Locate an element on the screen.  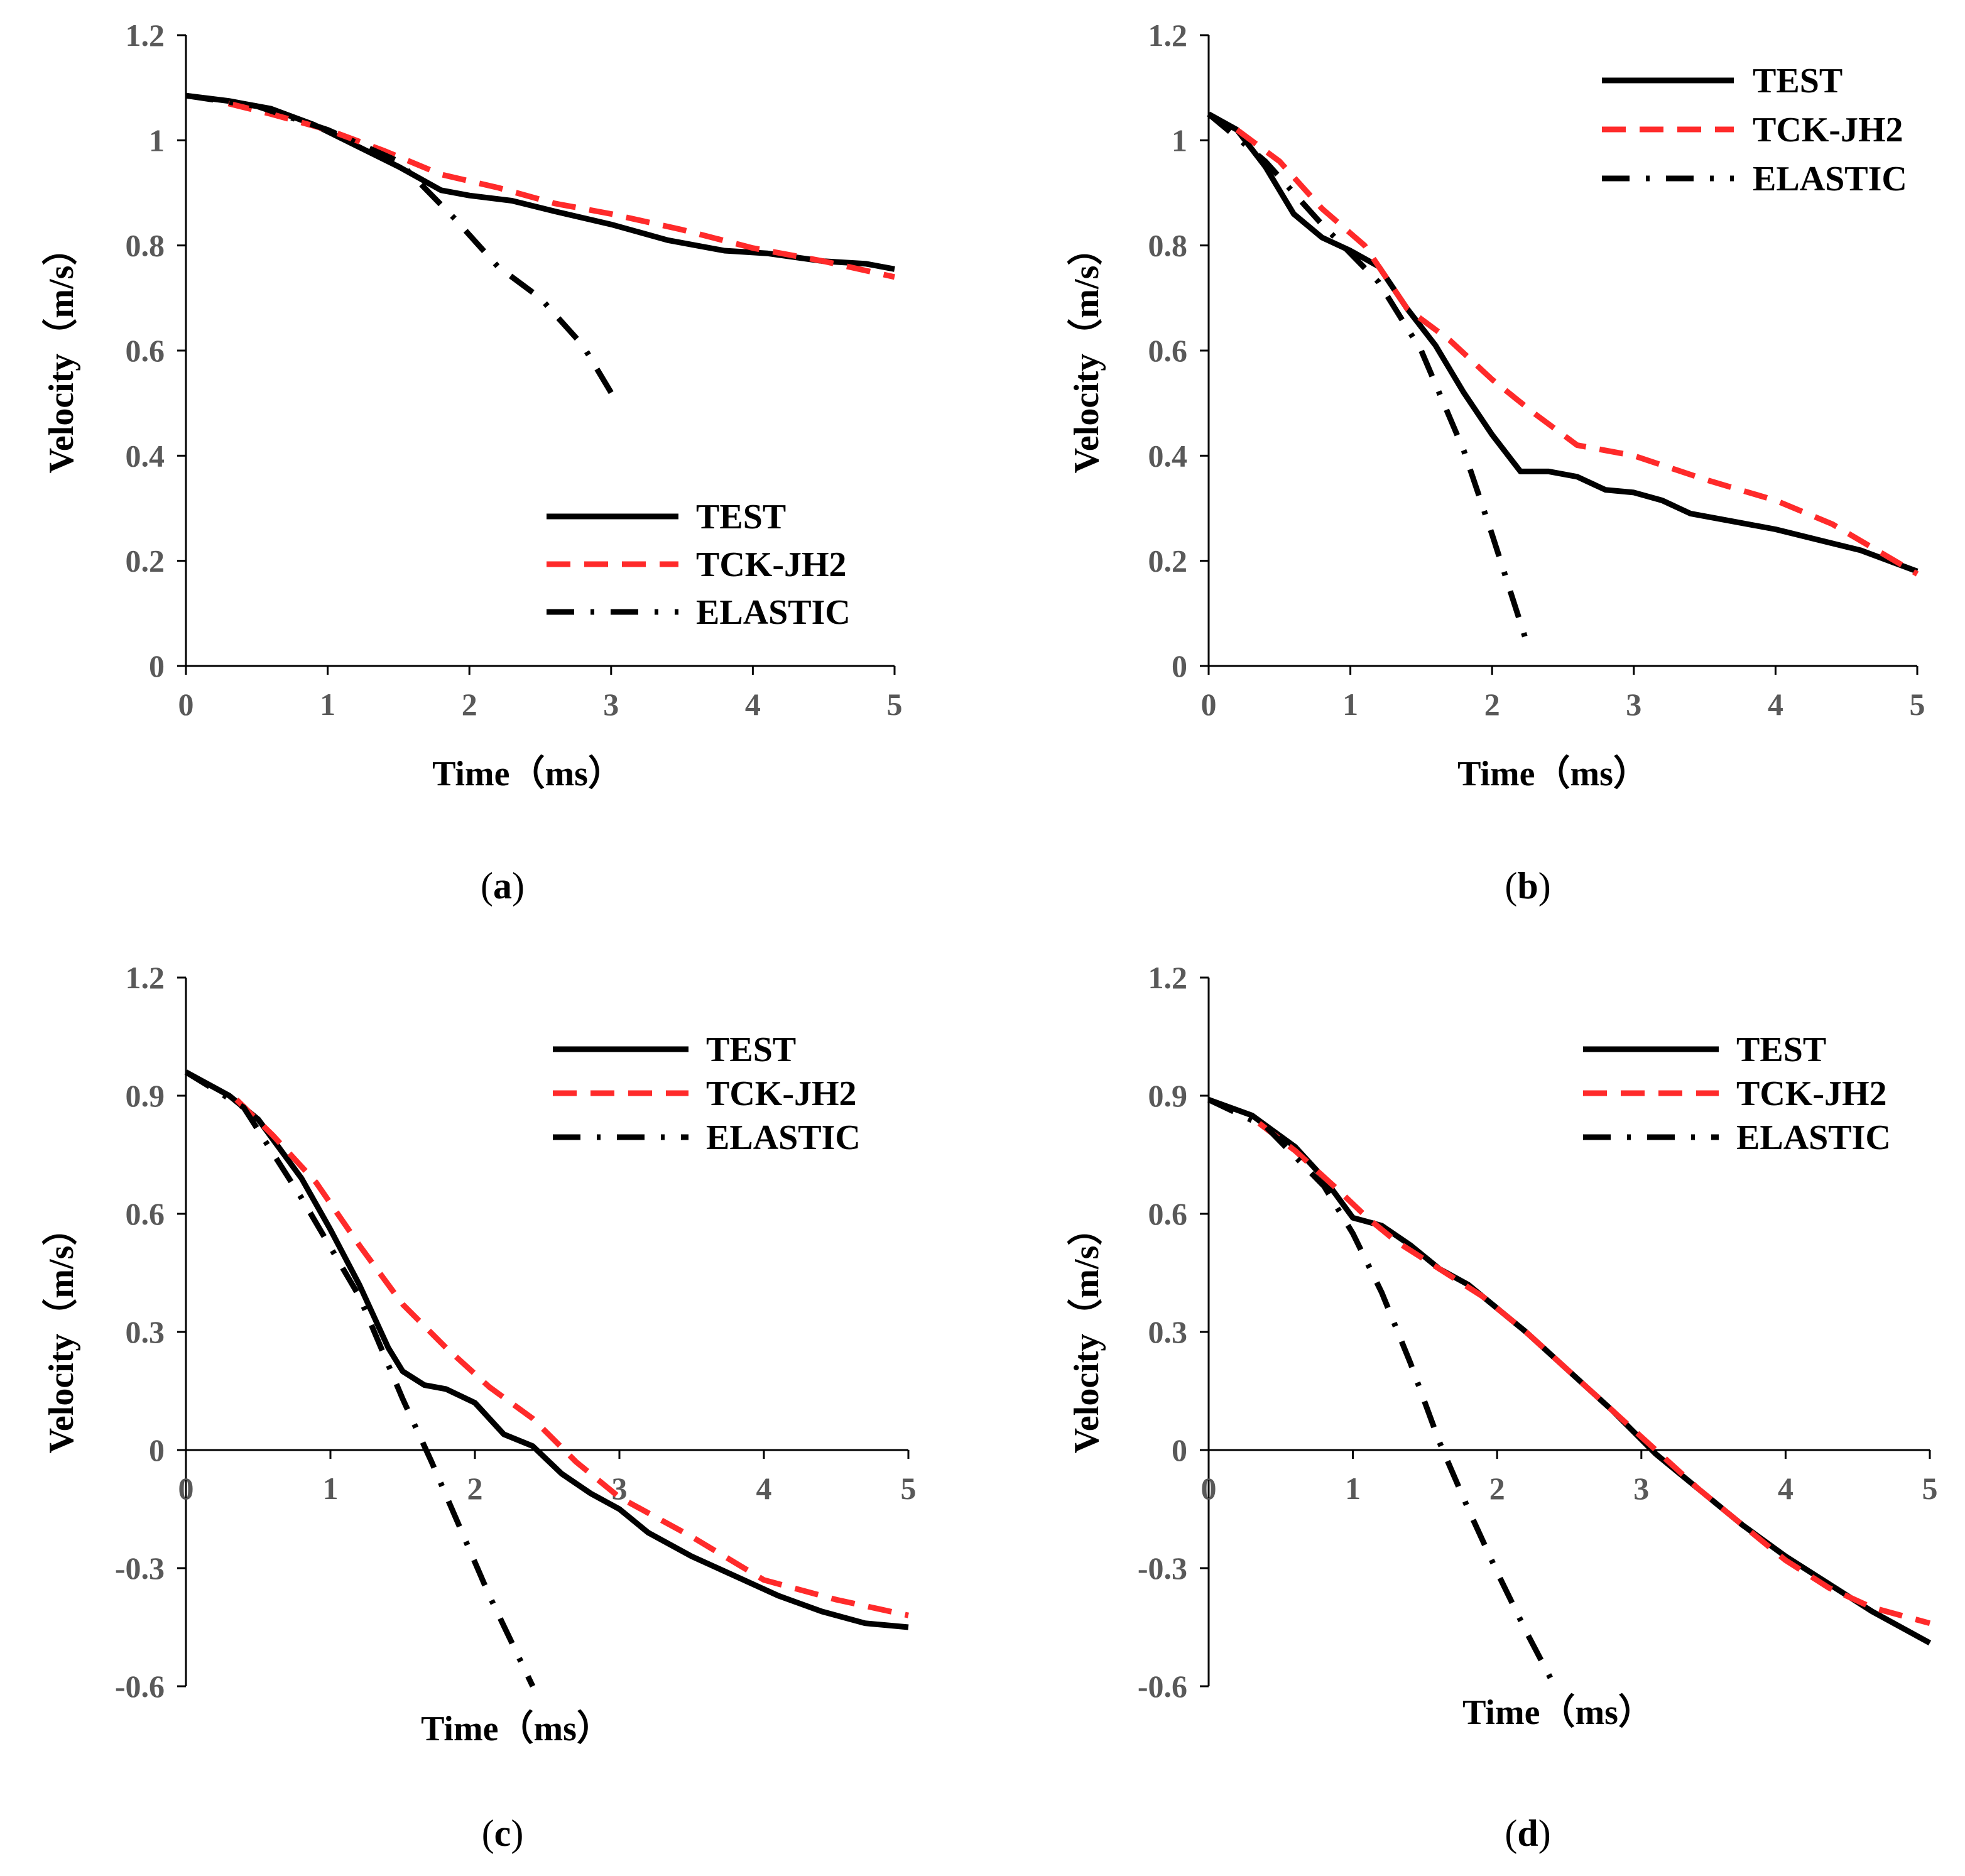
caption-letter: b is located at coordinates (1527, 886).